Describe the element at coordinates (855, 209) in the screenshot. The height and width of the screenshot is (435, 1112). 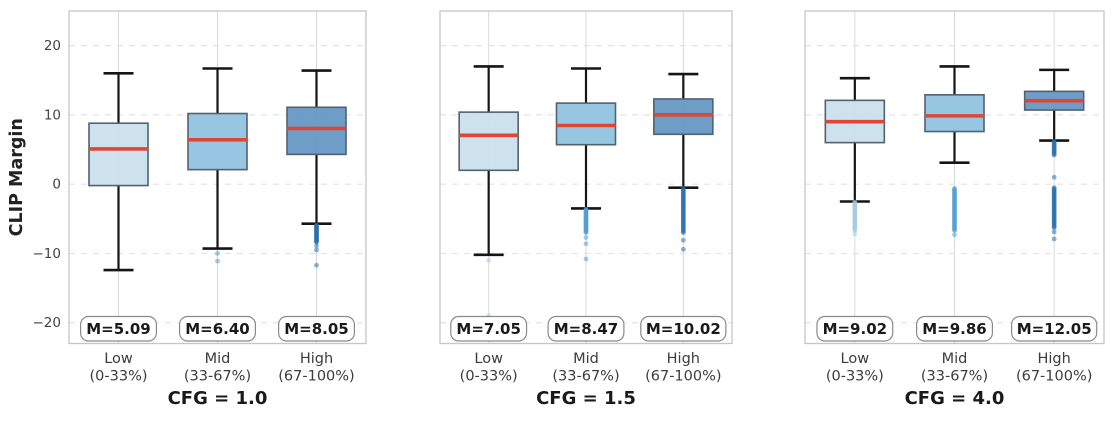
I see `box-group-low: M=9.02` at that location.